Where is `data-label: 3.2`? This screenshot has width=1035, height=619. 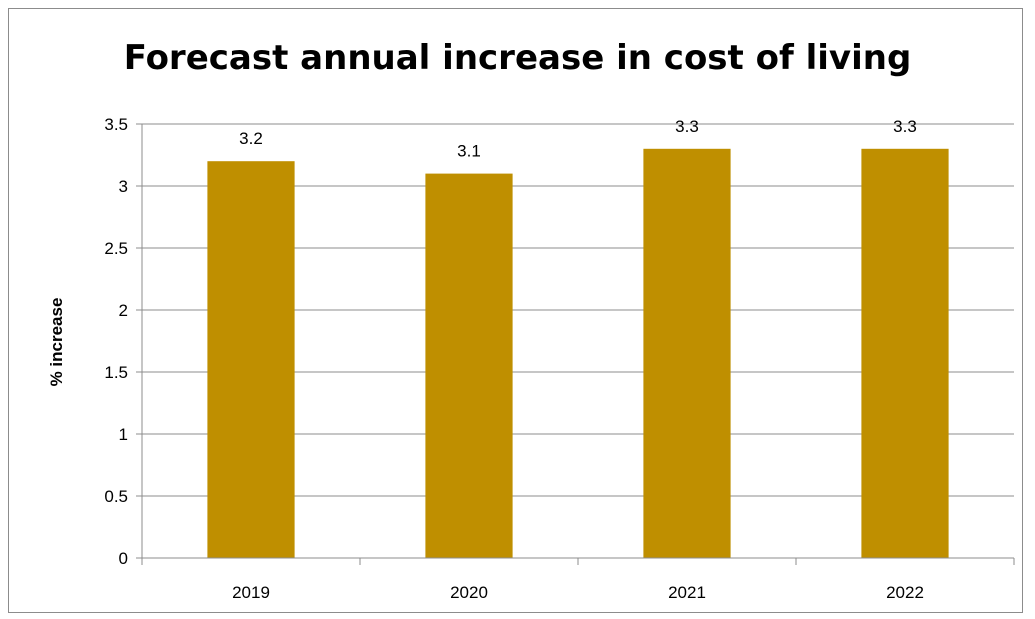
data-label: 3.2 is located at coordinates (251, 138).